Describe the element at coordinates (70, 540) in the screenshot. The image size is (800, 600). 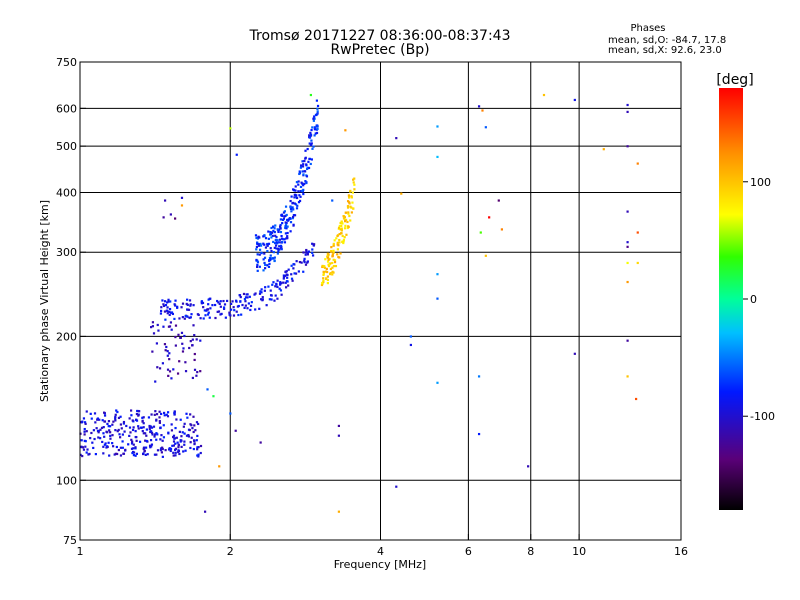
I see `y-tick-label: 75` at that location.